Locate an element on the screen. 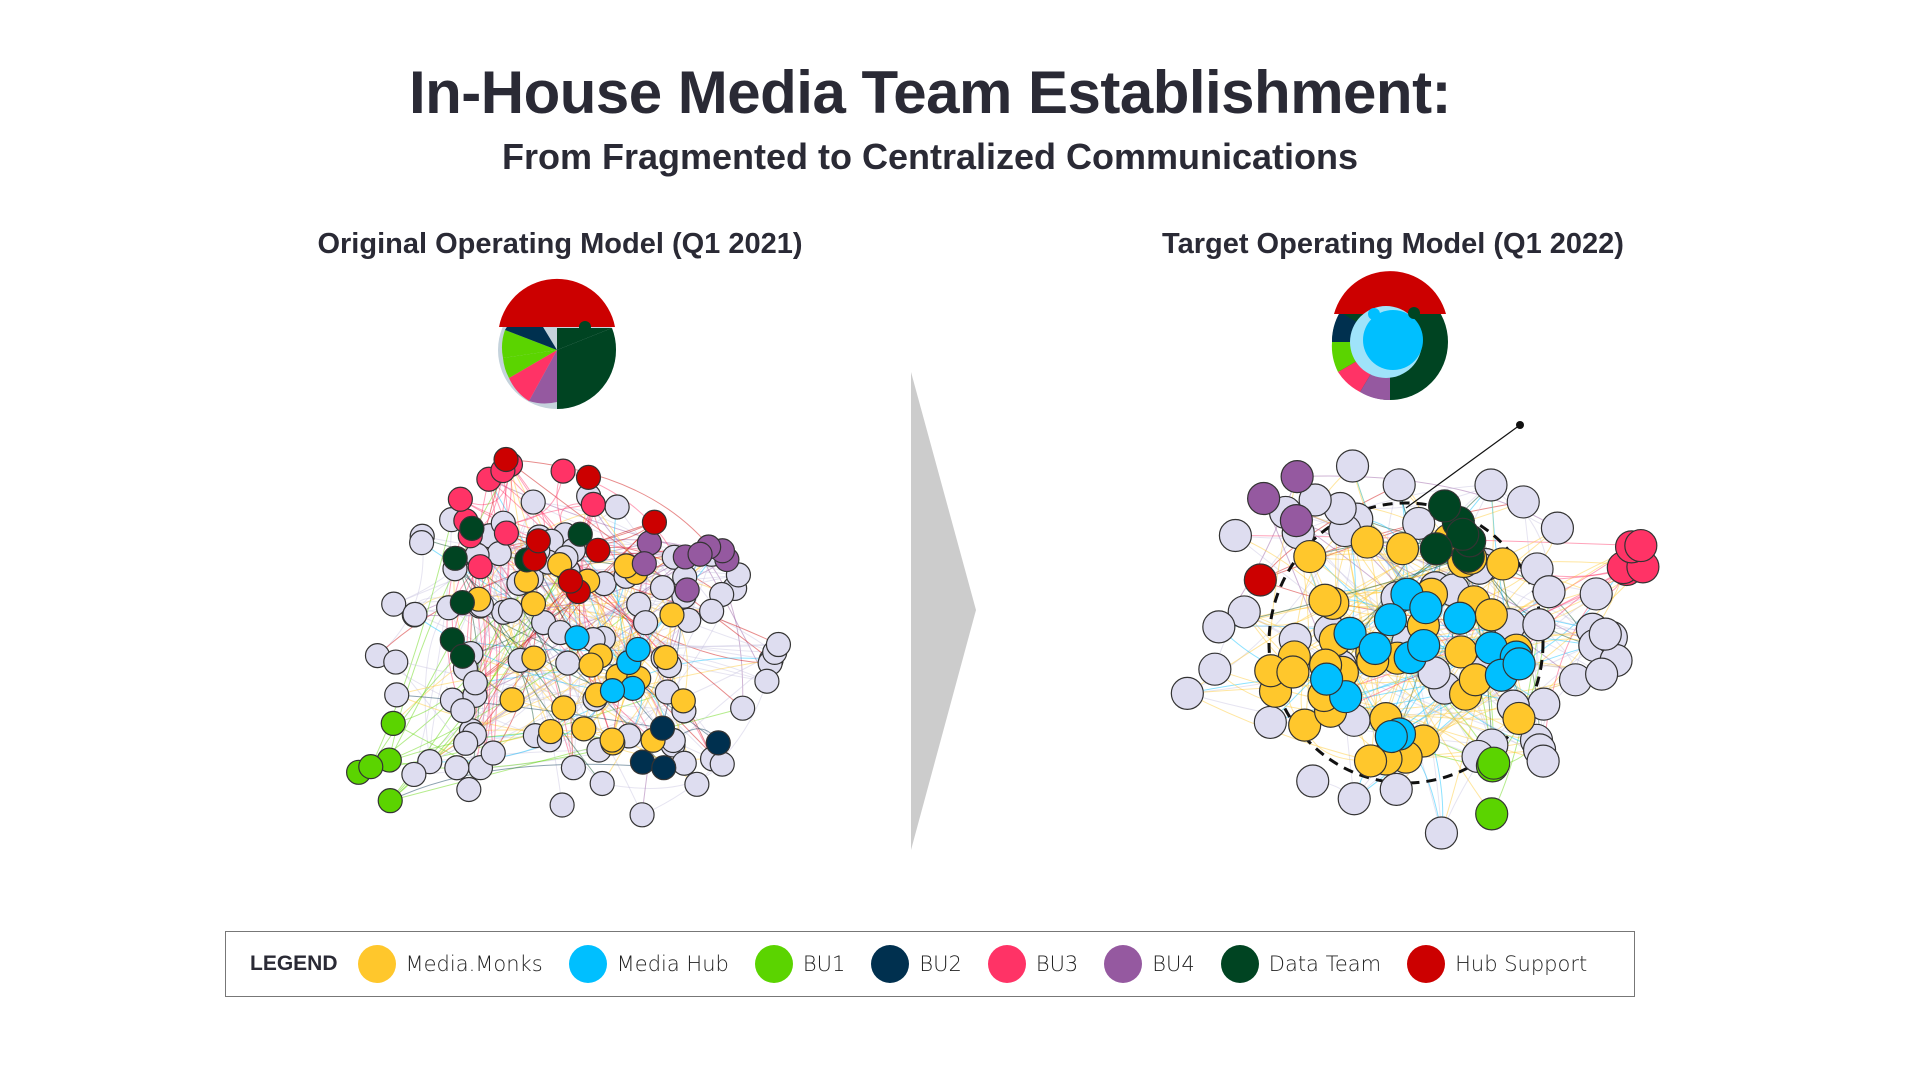 The image size is (1920, 1079). legend-item-label: Media Hub is located at coordinates (672, 964).